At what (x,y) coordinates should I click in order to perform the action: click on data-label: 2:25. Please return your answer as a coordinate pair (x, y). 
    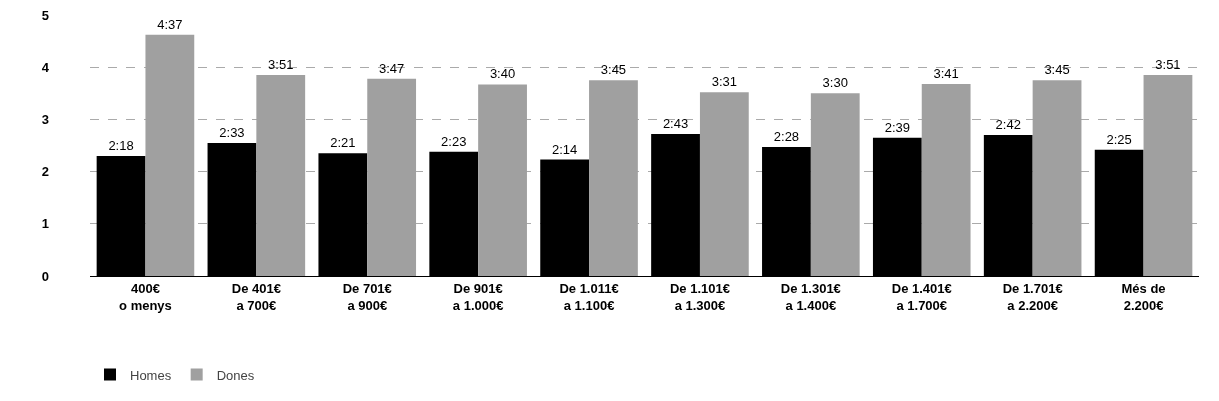
    Looking at the image, I should click on (1119, 139).